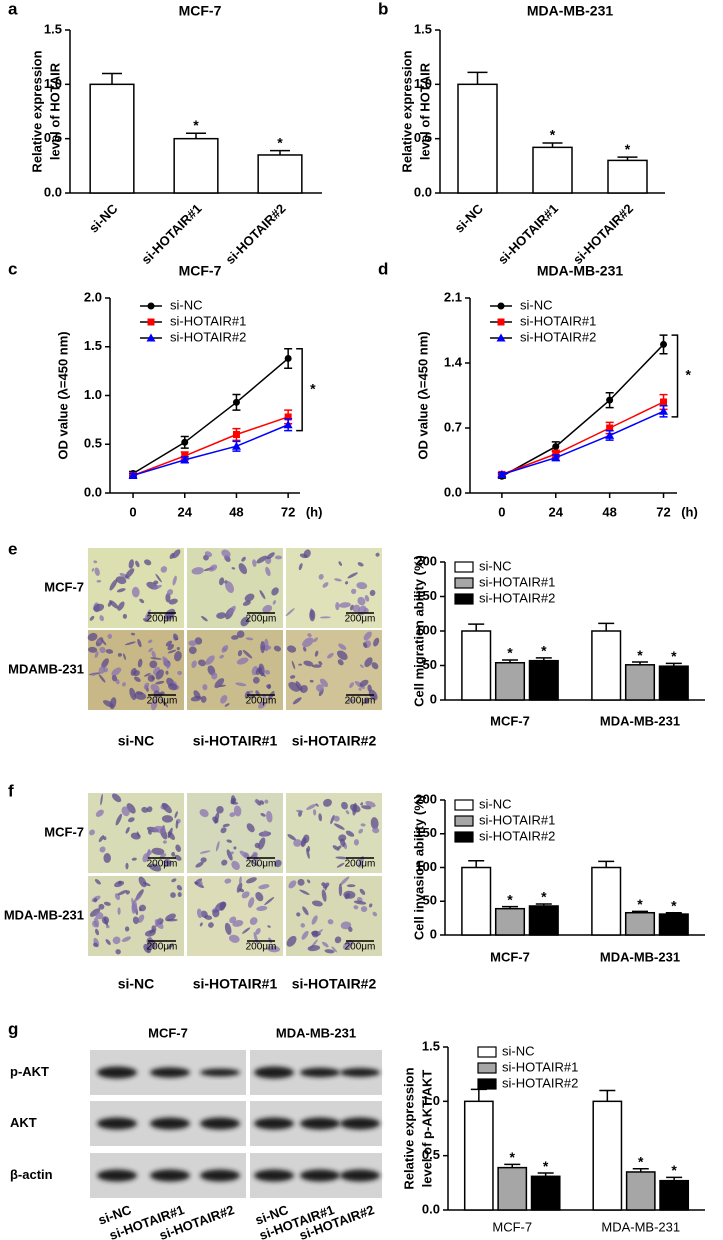 The image size is (723, 1240). What do you see at coordinates (430, 900) in the screenshot?
I see `y-tick-label: 50` at bounding box center [430, 900].